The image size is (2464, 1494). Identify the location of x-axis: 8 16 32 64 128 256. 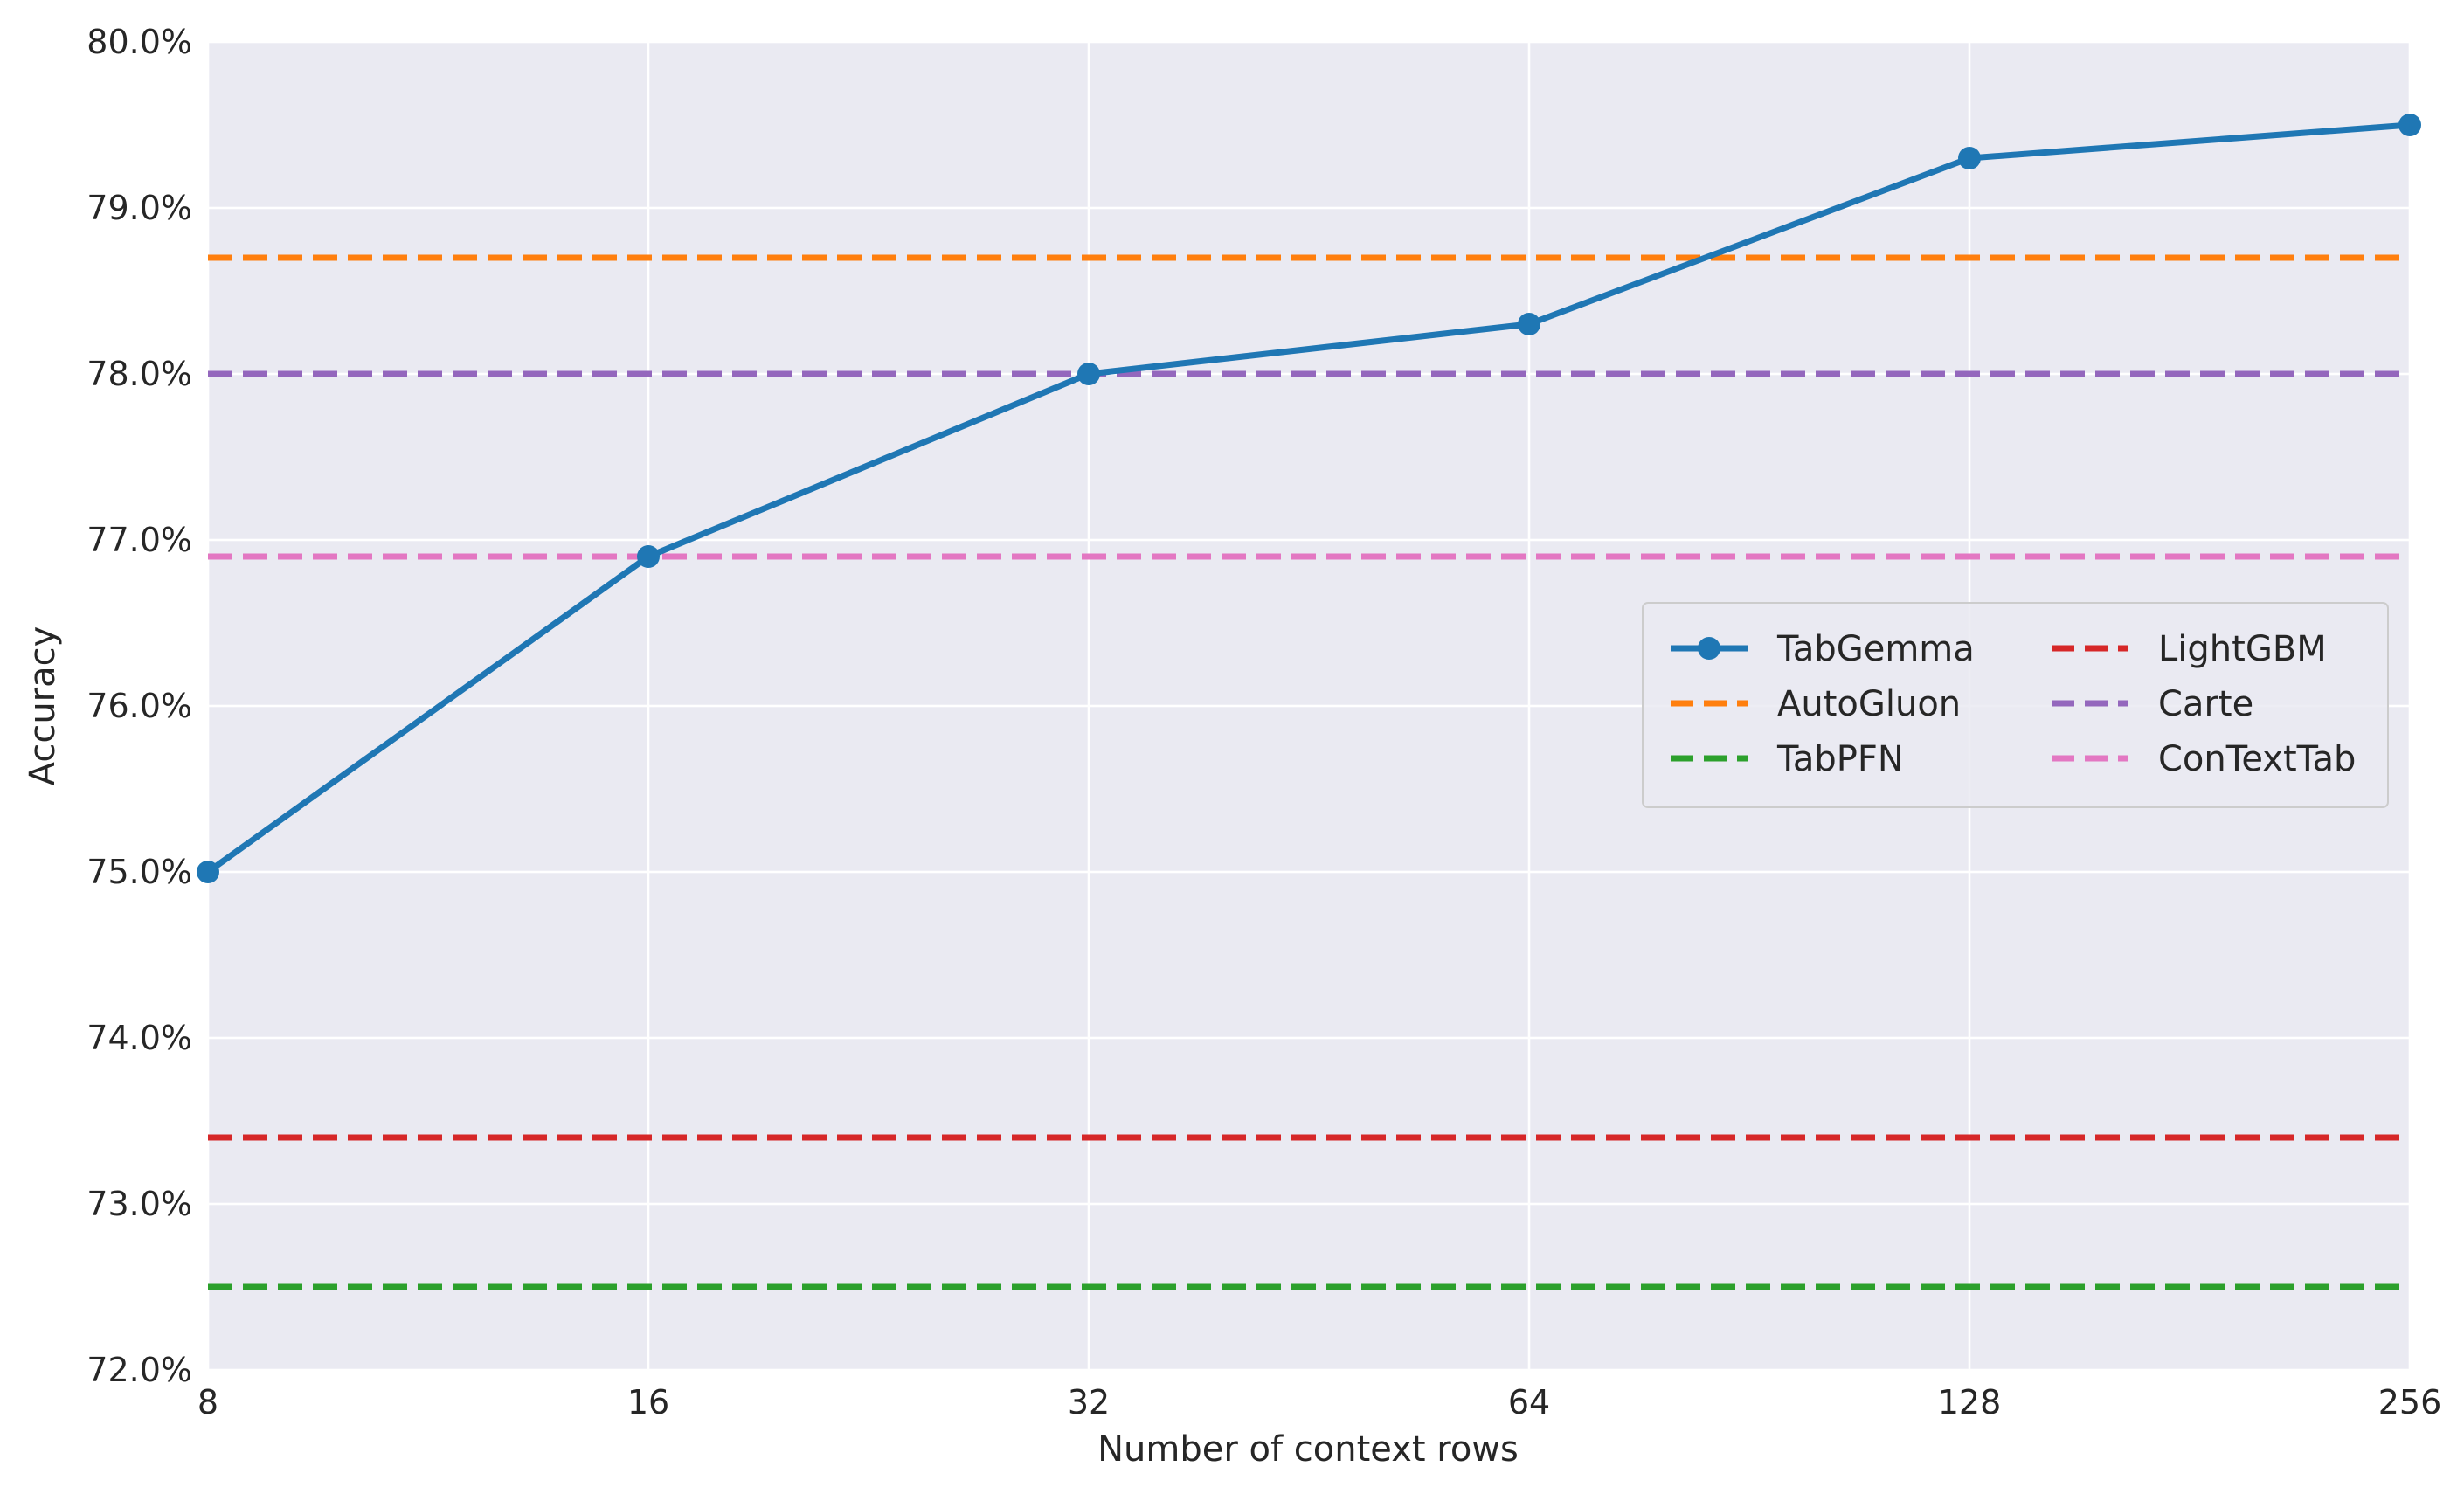
(1319, 1402).